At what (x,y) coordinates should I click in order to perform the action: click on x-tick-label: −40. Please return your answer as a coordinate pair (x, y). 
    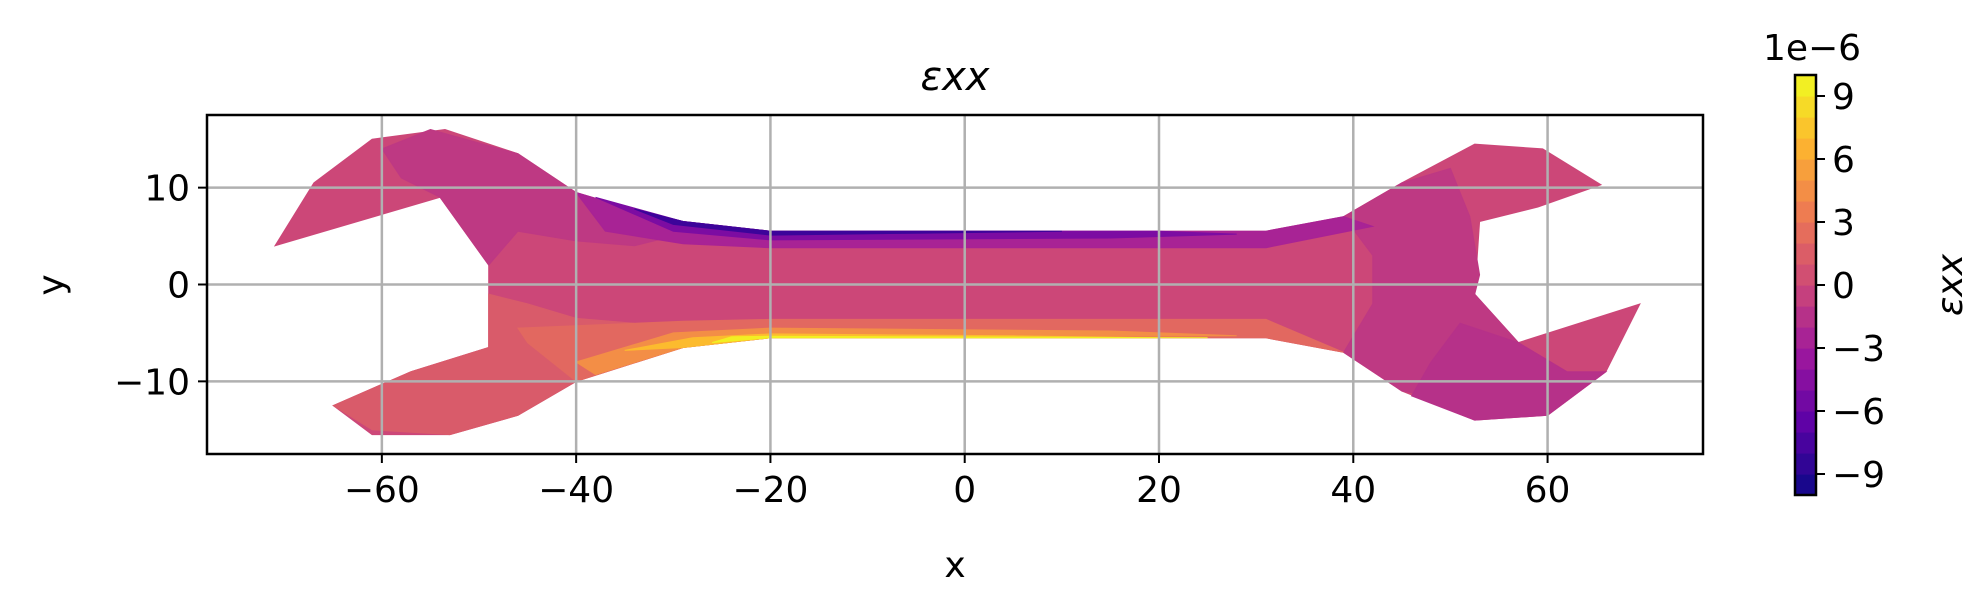
    Looking at the image, I should click on (576, 490).